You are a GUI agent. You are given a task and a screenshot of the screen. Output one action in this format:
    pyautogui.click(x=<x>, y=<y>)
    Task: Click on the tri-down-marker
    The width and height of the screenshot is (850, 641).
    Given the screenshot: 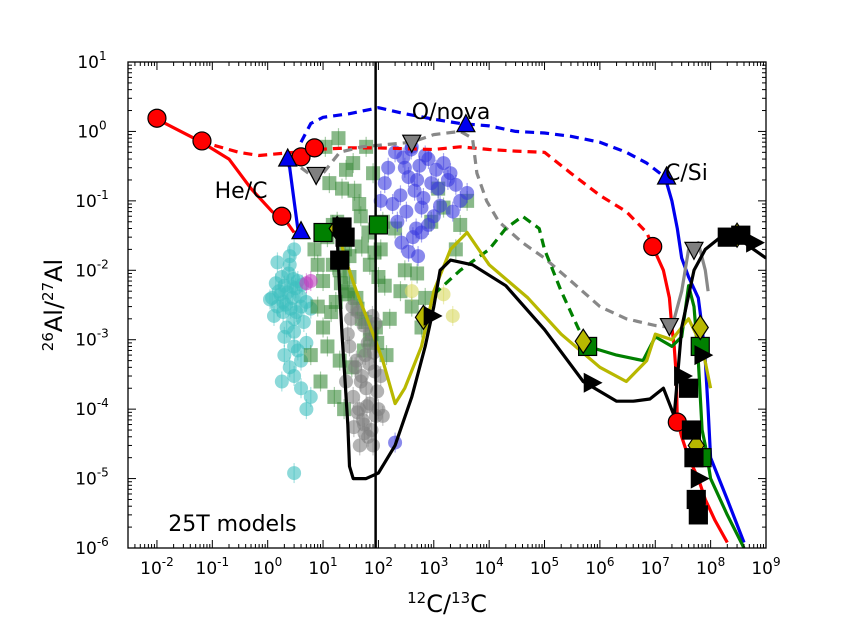 What is the action you would take?
    pyautogui.click(x=693, y=251)
    